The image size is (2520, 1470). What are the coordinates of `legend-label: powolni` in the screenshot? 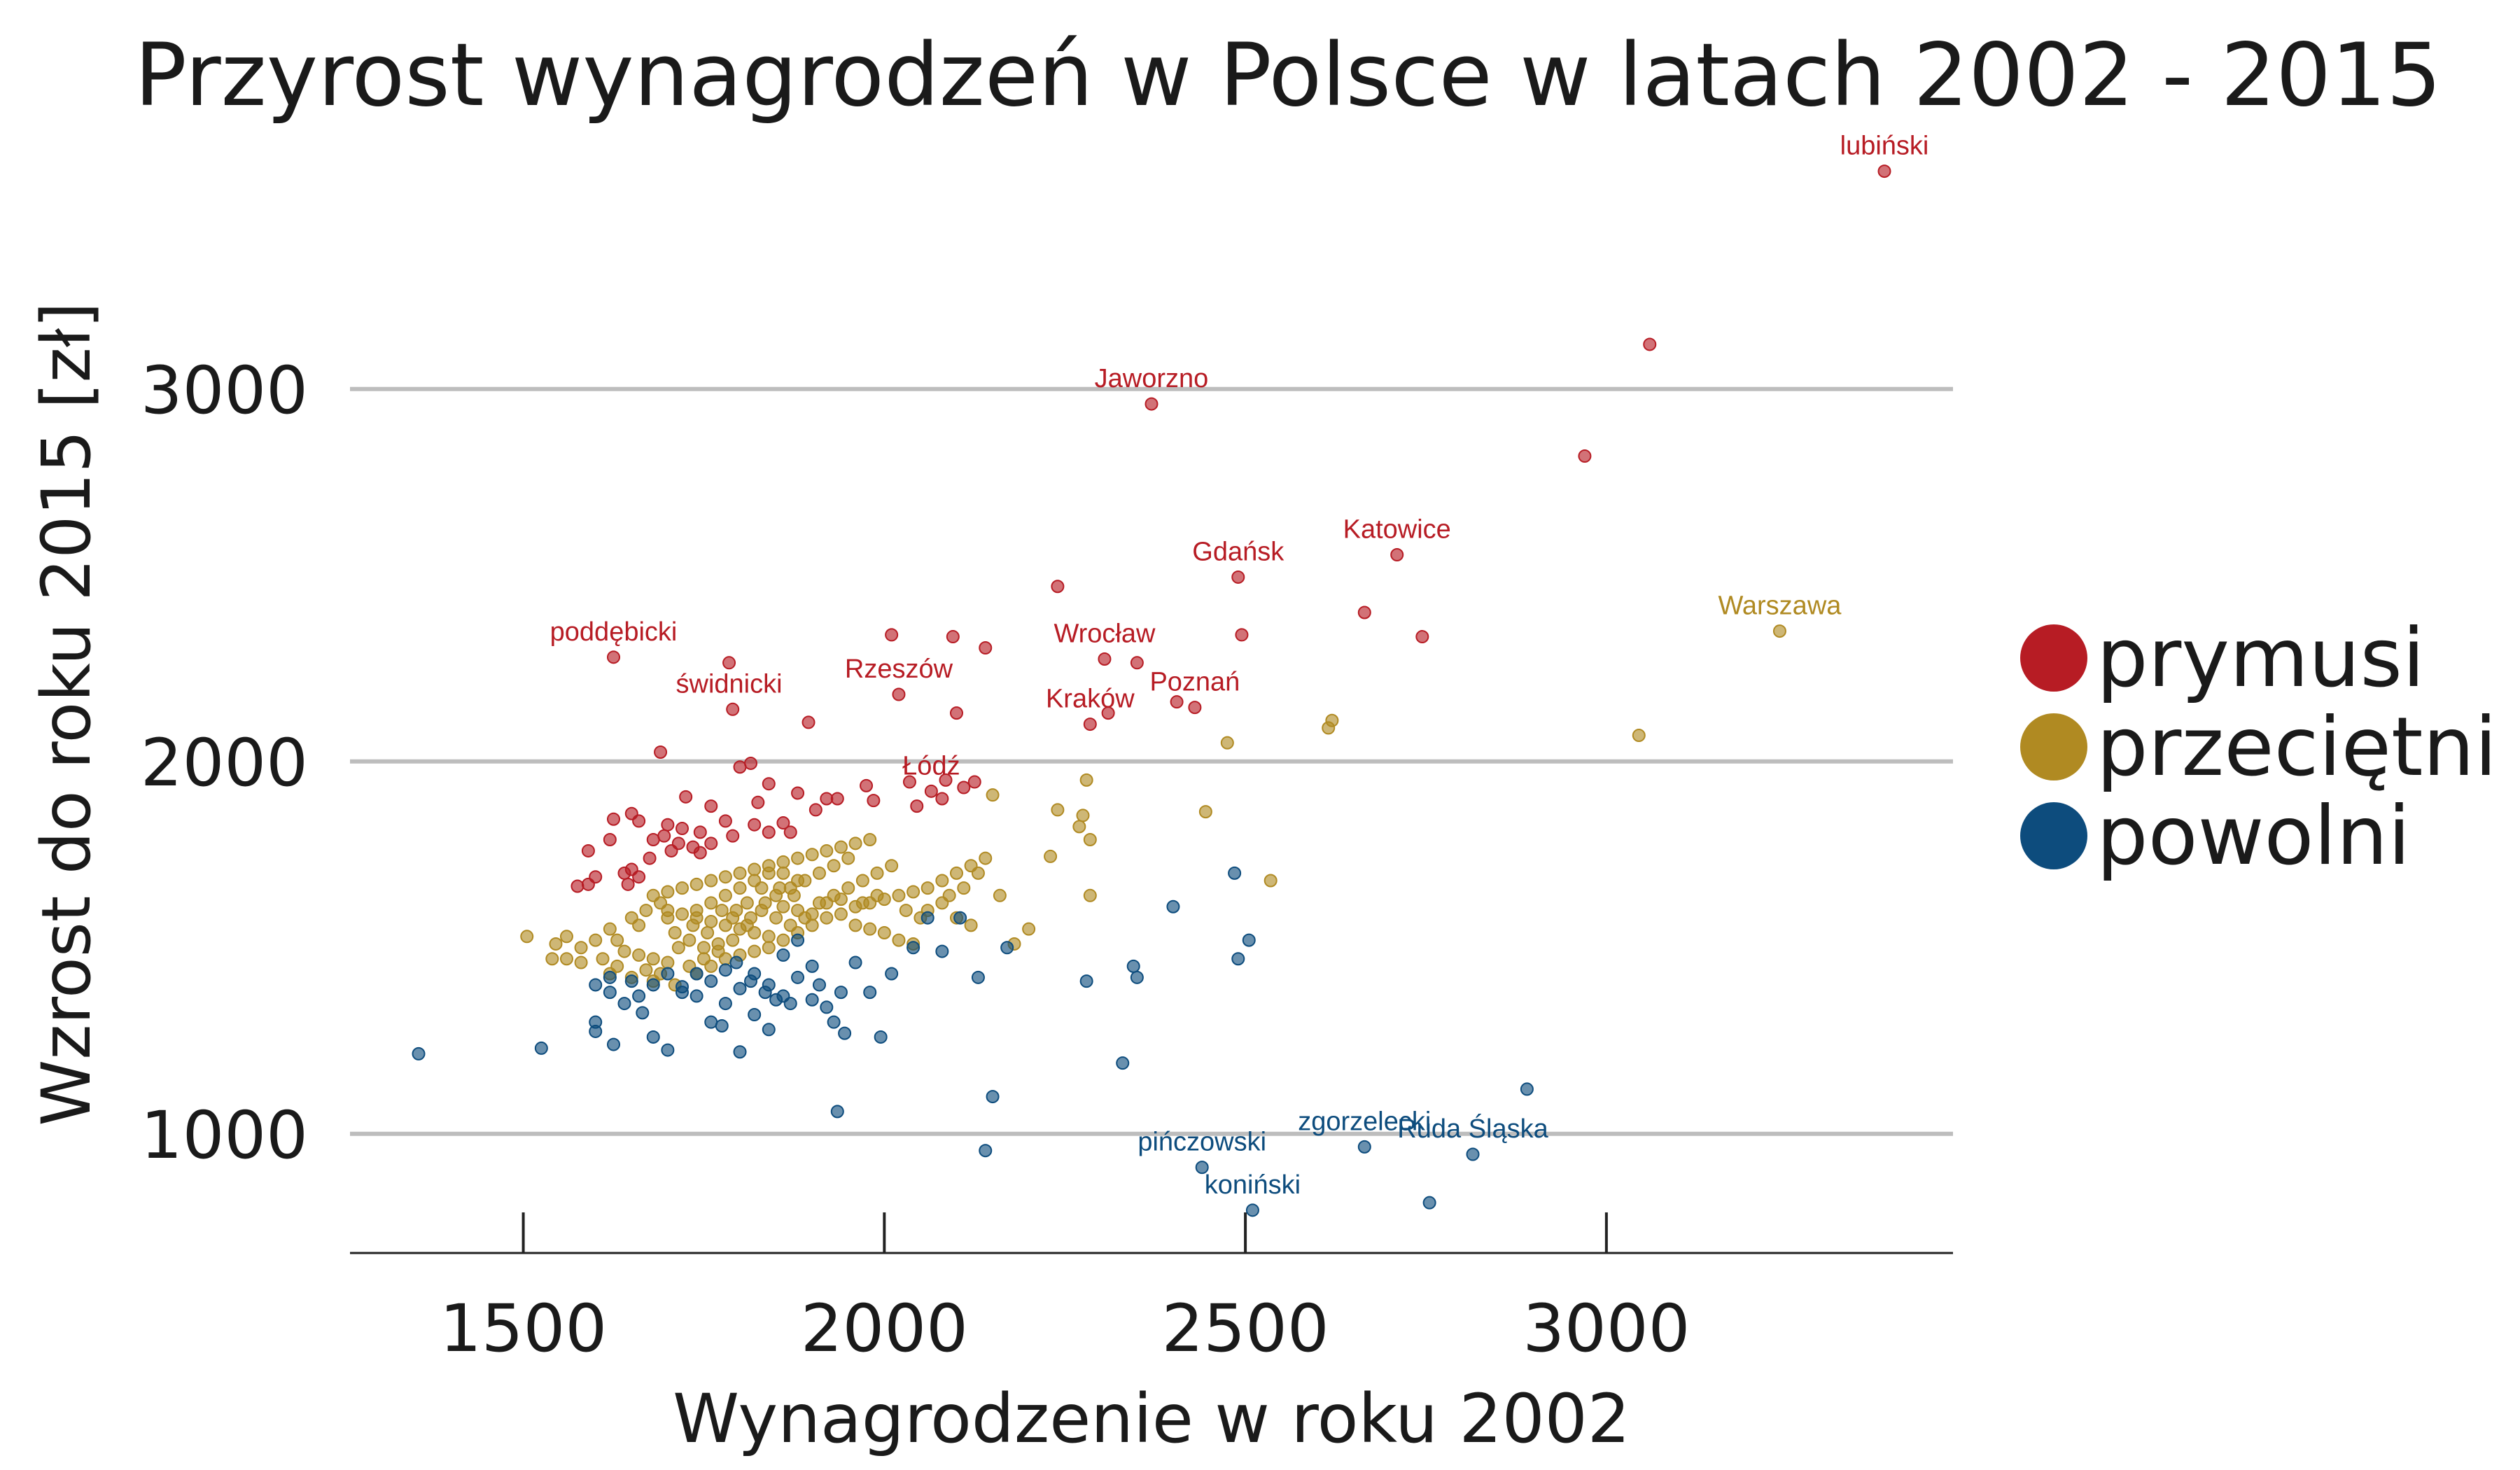 It's located at (2253, 836).